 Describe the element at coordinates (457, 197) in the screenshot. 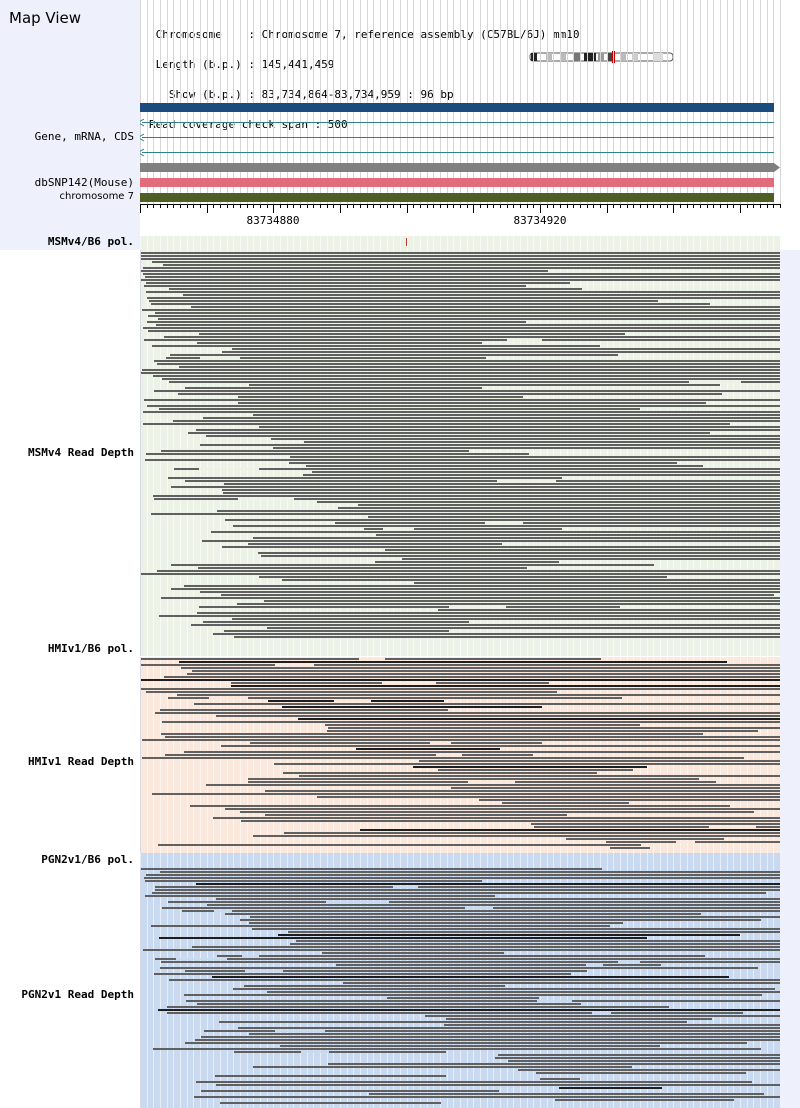

I see `chromosome-bar` at that location.